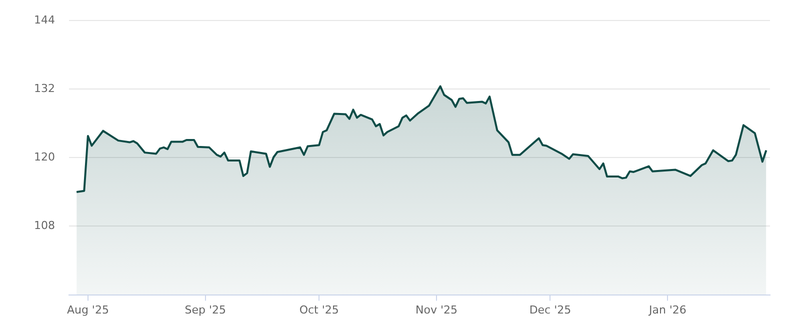  What do you see at coordinates (550, 309) in the screenshot?
I see `x-tick-label: Dec '25` at bounding box center [550, 309].